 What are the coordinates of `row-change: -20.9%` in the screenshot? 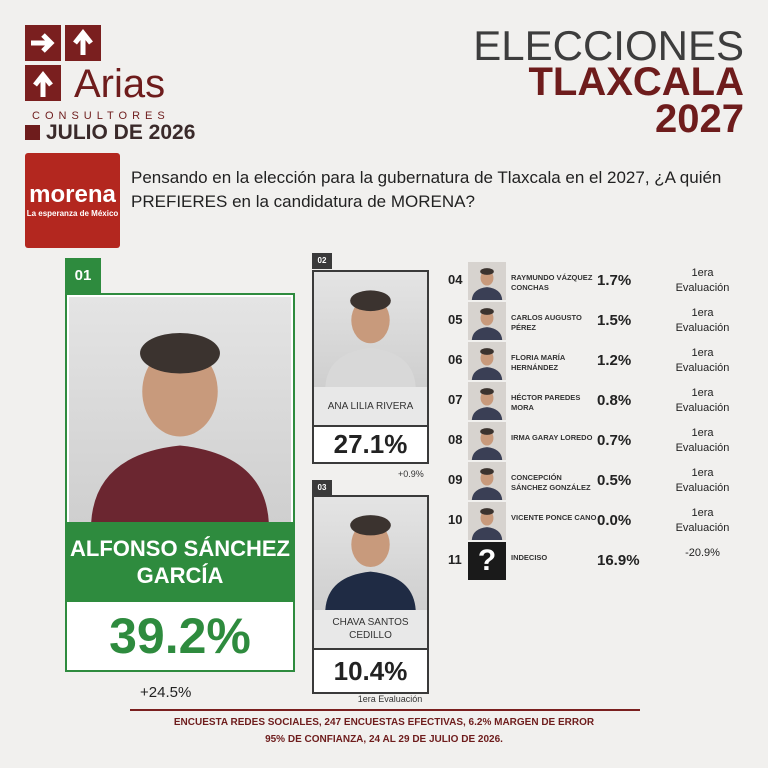 It's located at (702, 553).